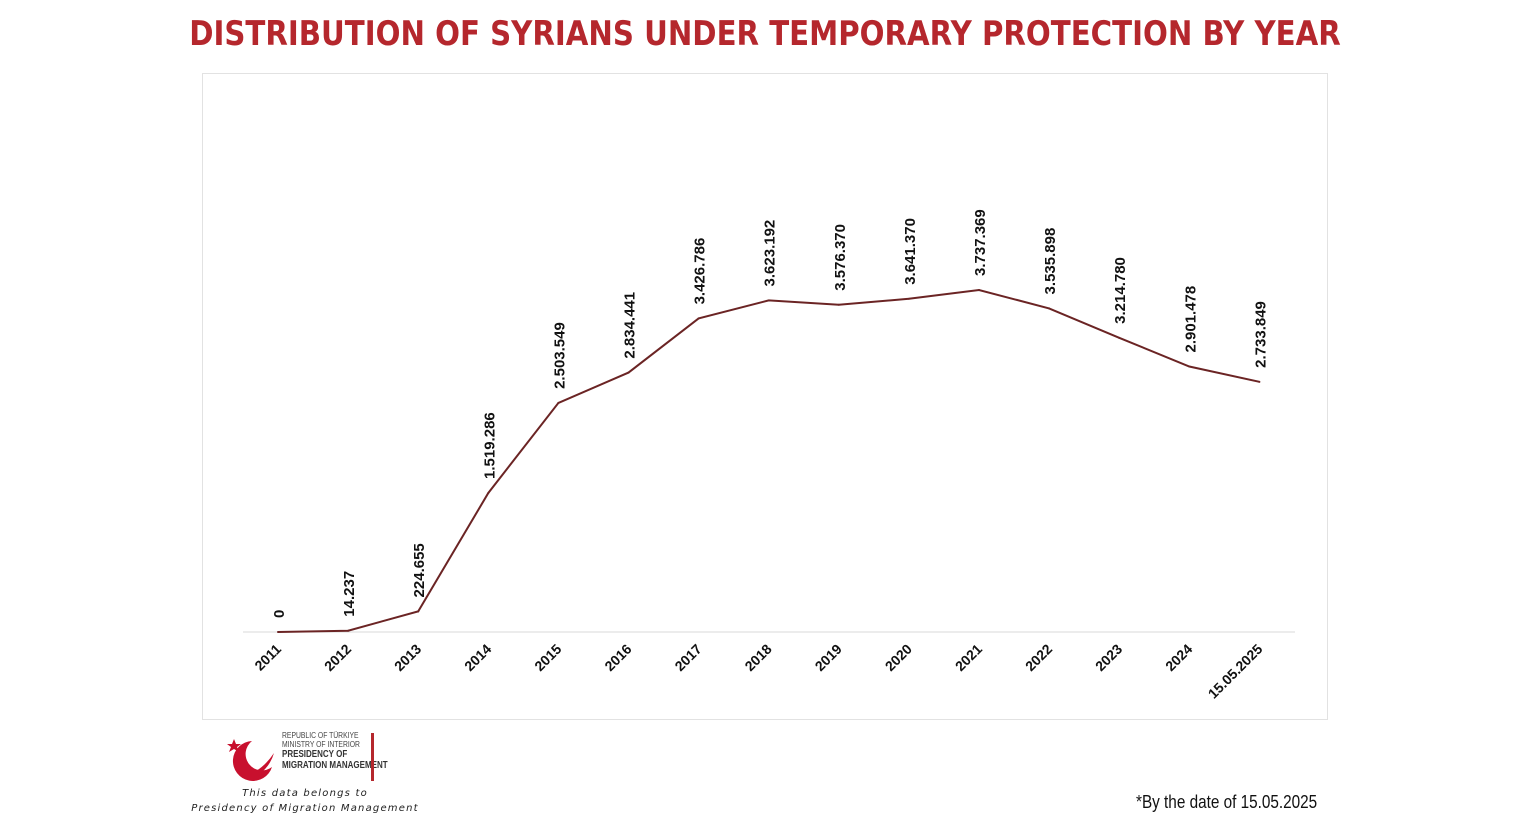  I want to click on logo-line-presidency: PRESIDENCY OF, so click(315, 754).